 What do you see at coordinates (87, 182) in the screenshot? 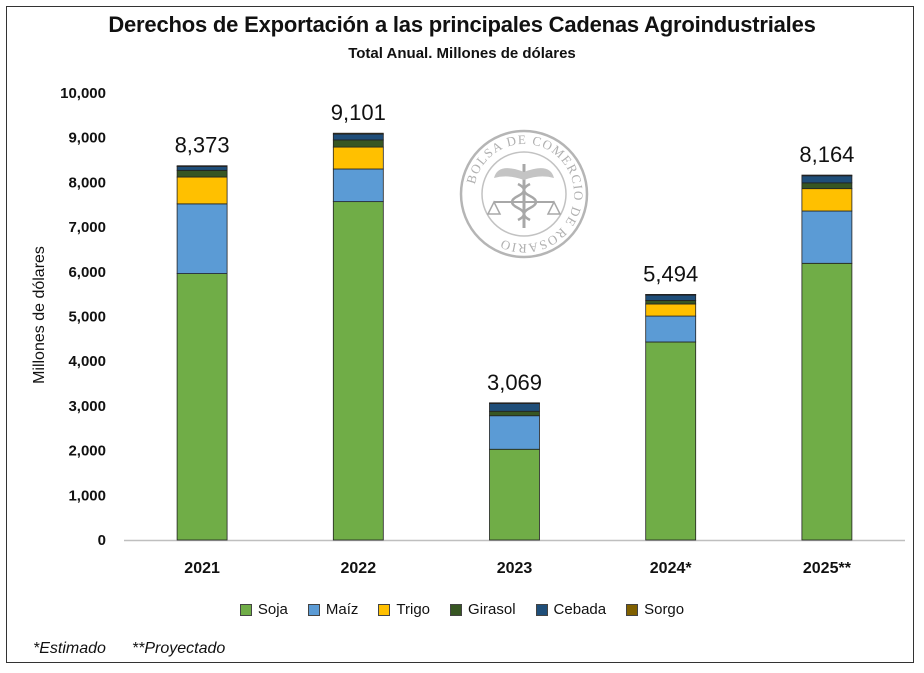
I see `y-tick-label: 8,000` at bounding box center [87, 182].